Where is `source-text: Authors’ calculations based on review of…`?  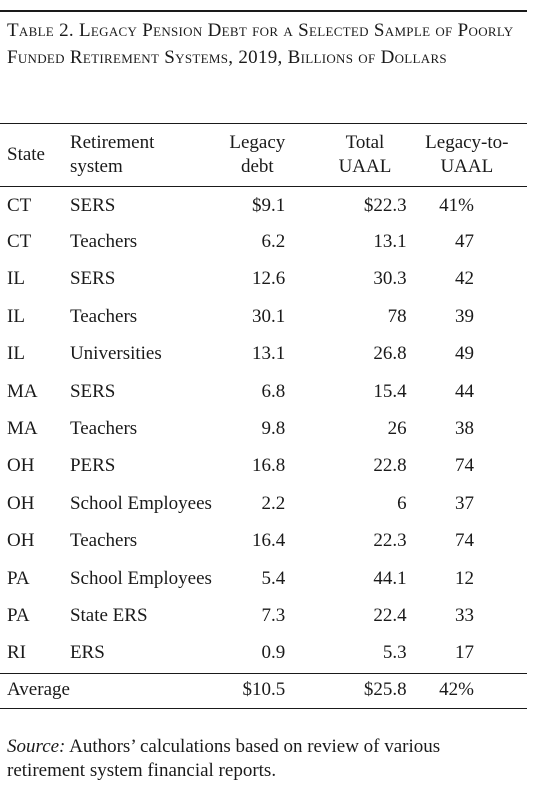
source-text: Authors’ calculations based on review of… is located at coordinates (224, 758).